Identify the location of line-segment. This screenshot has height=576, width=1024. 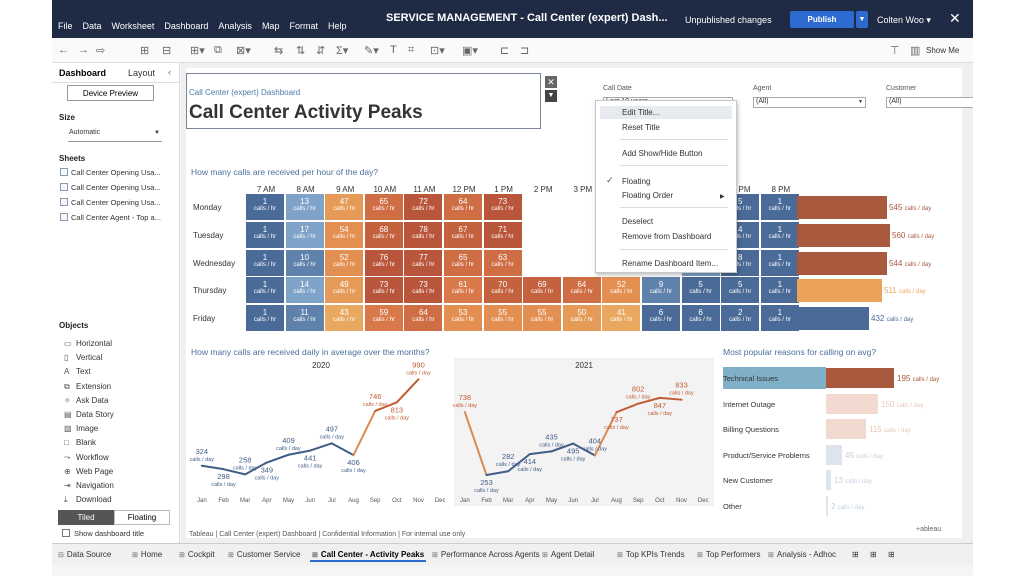
(497, 473).